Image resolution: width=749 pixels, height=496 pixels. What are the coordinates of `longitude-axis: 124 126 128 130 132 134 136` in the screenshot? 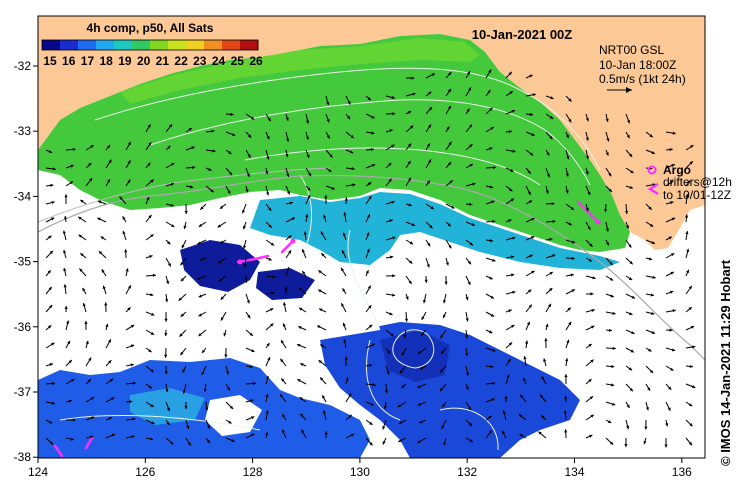 It's located at (360, 468).